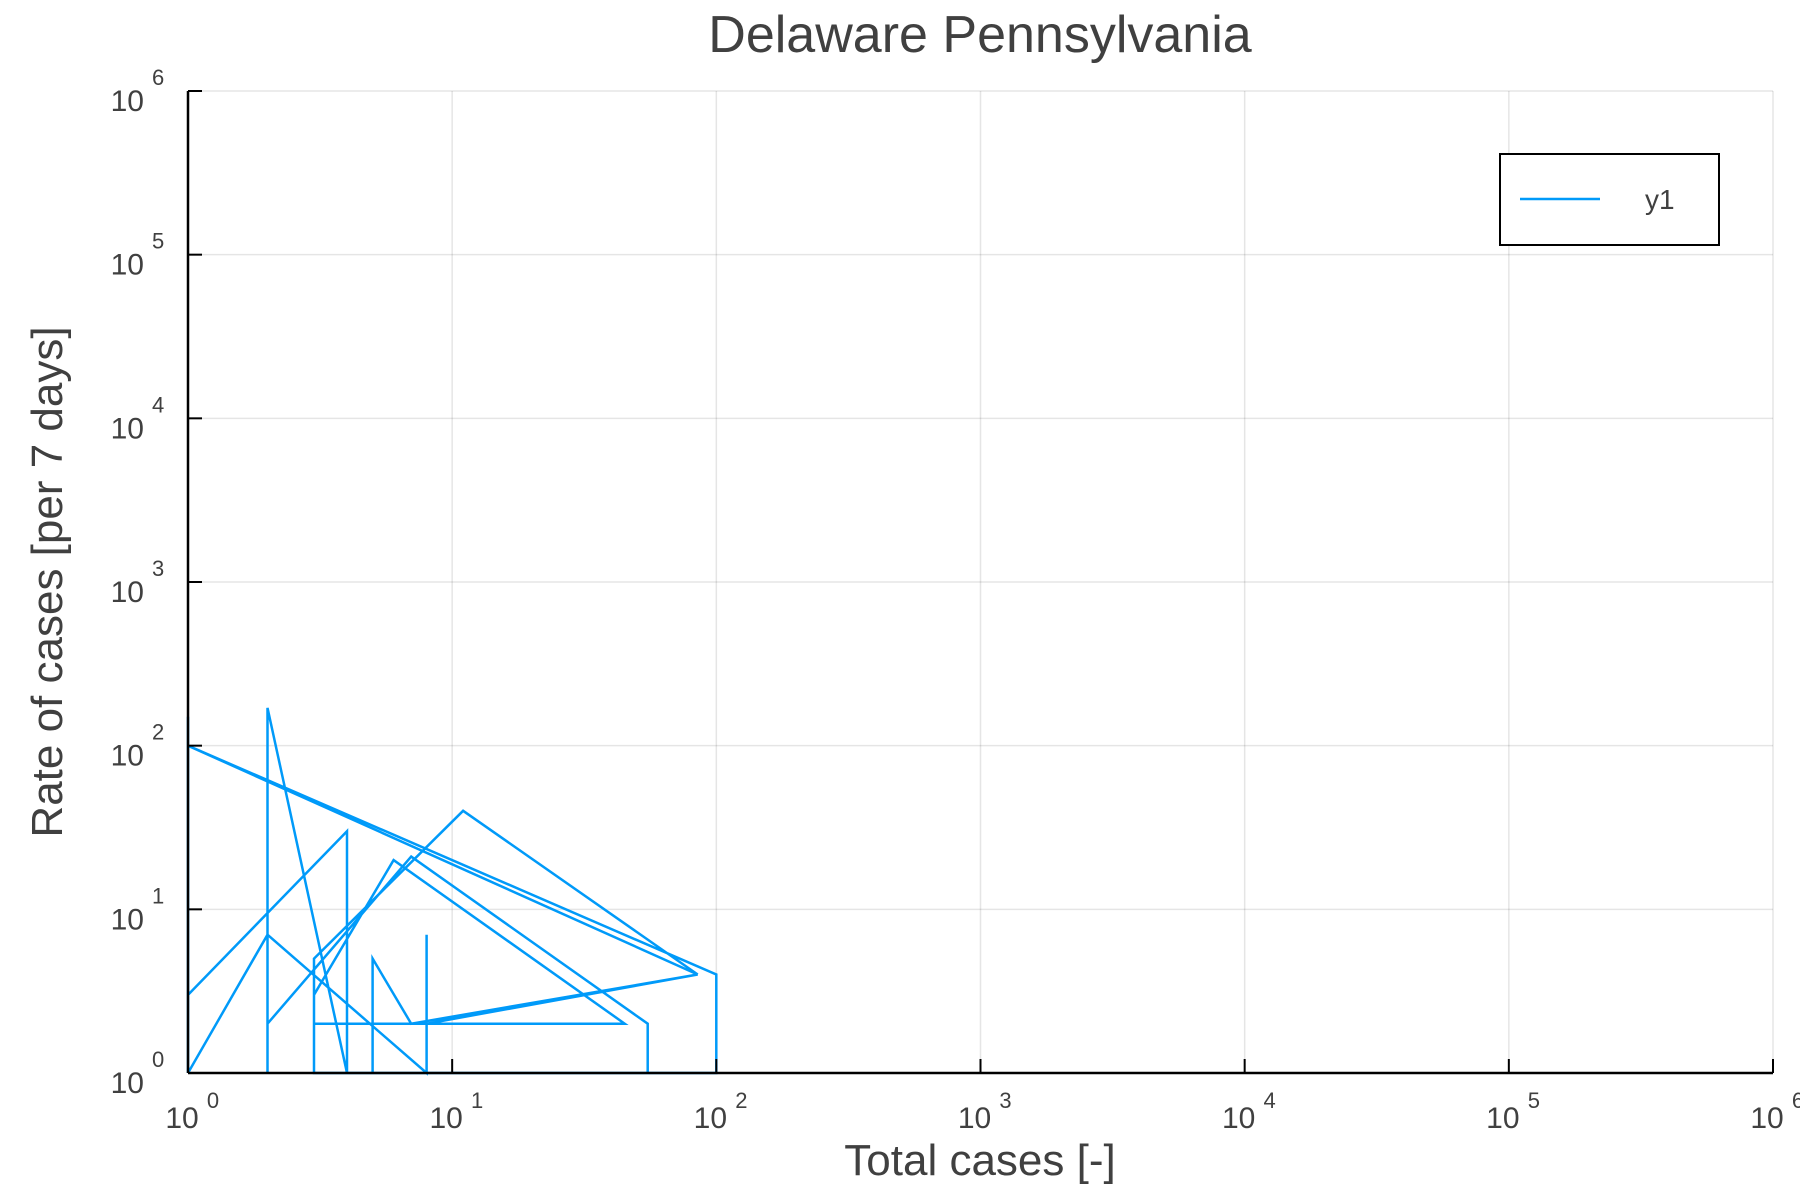 The height and width of the screenshot is (1200, 1800). I want to click on y-tick-exponent: 3, so click(158, 568).